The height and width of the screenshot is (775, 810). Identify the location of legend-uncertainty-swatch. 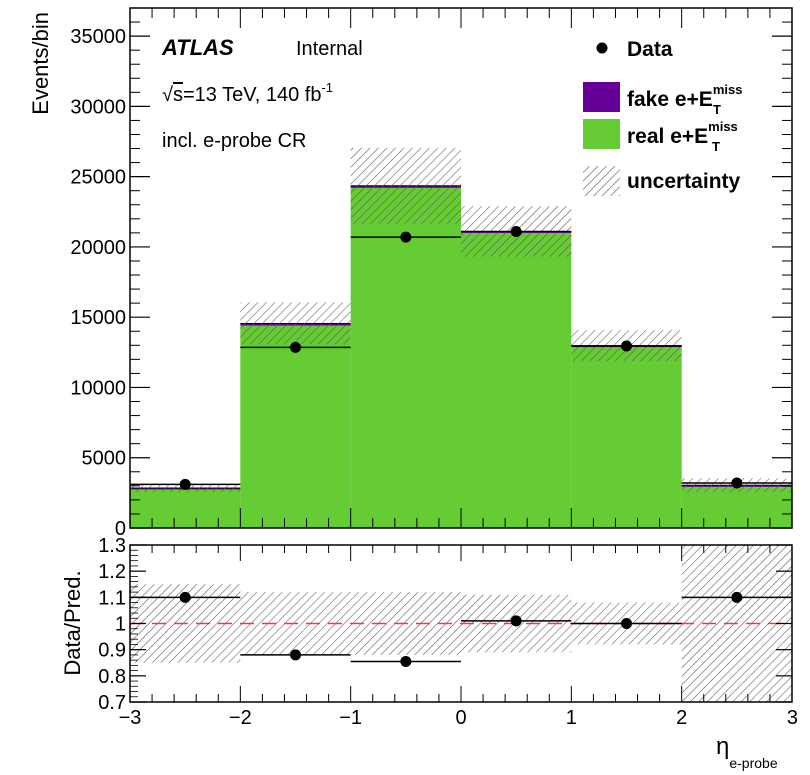
(601, 181).